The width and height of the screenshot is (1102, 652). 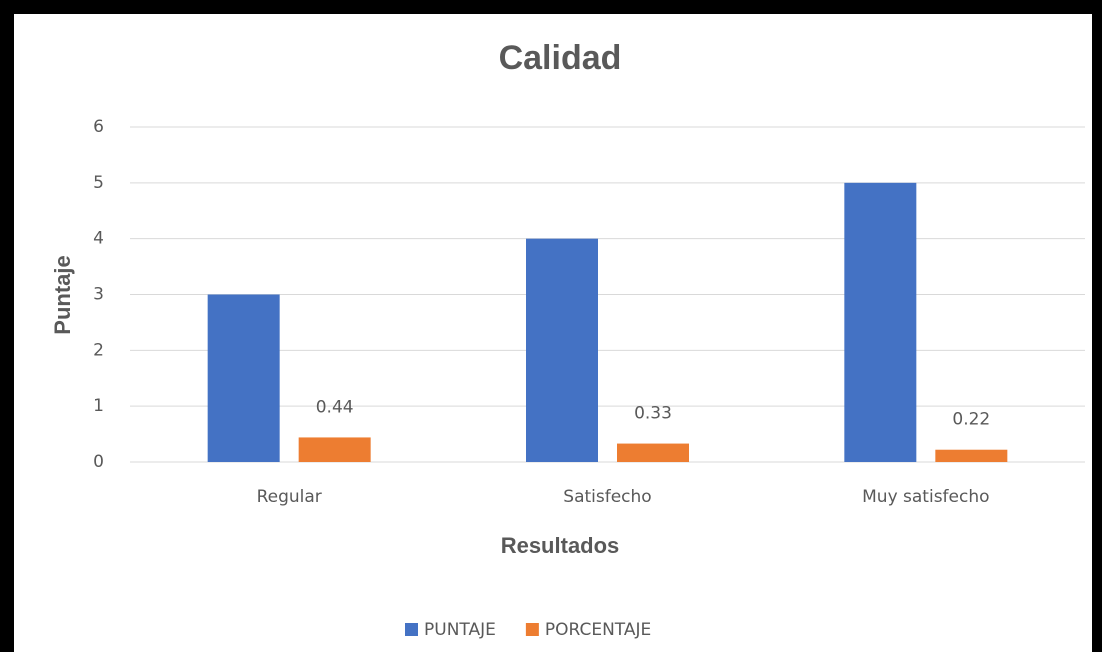 I want to click on y-tick-label: 2, so click(x=98, y=350).